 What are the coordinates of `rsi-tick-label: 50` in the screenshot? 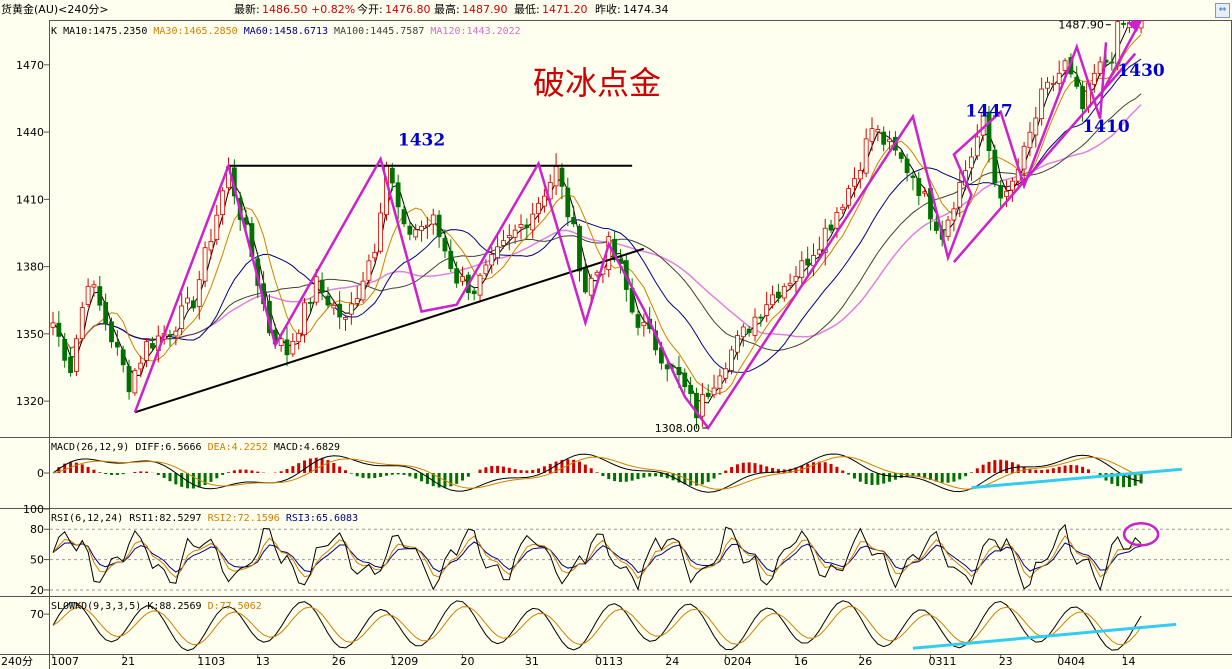 It's located at (37, 560).